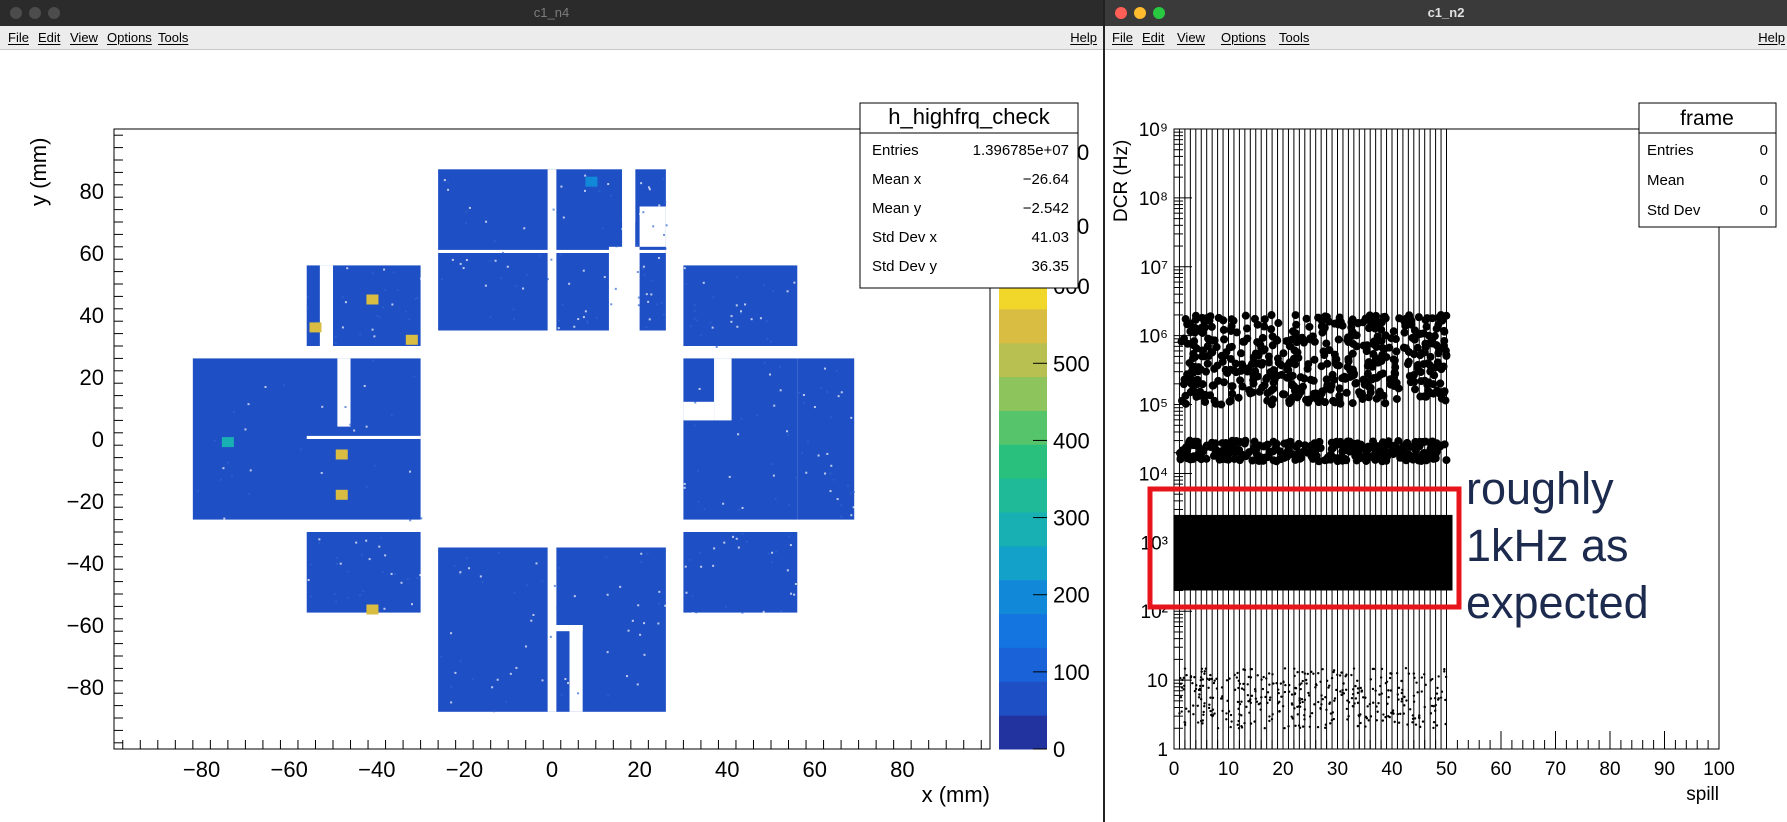 The height and width of the screenshot is (822, 1787). I want to click on x-axis-label: spill, so click(1702, 794).